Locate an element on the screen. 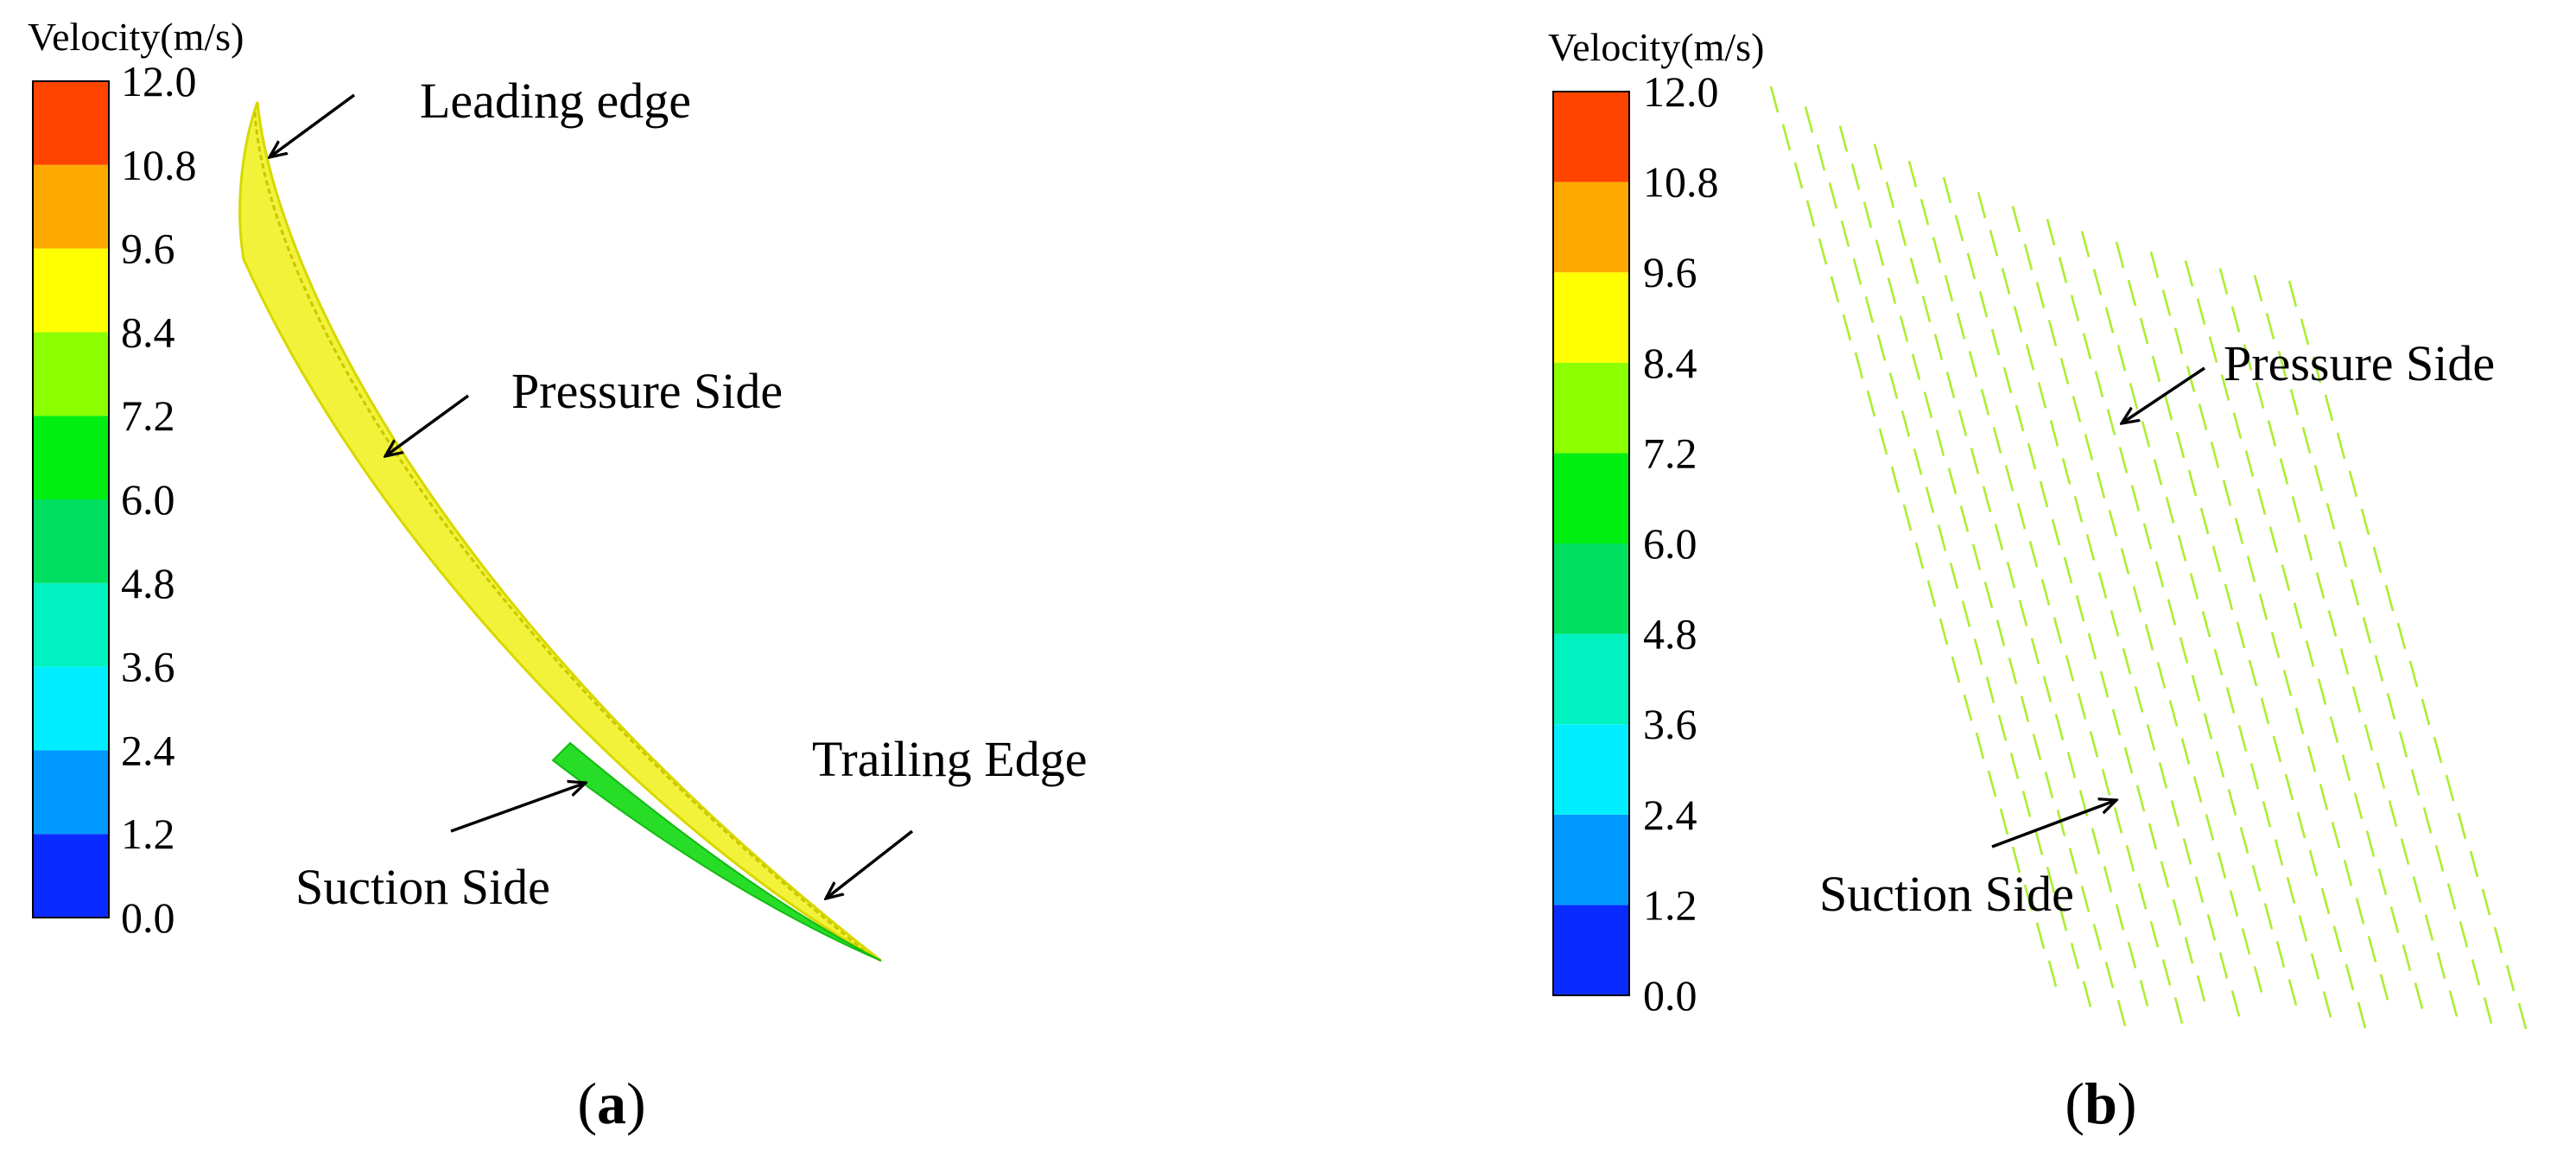 The height and width of the screenshot is (1150, 2576). colorbar-frame is located at coordinates (71, 499).